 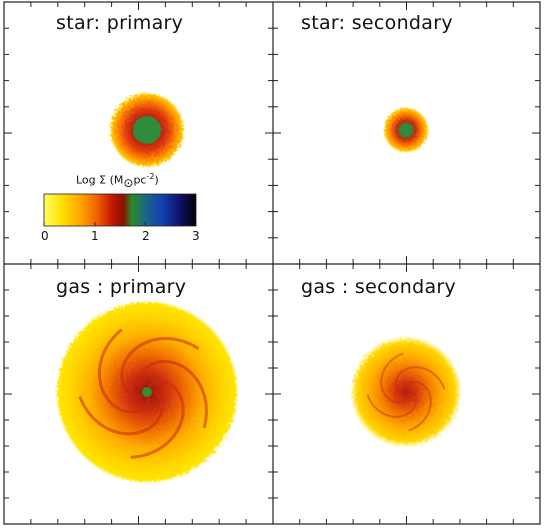 I want to click on colorbar, so click(x=120, y=210).